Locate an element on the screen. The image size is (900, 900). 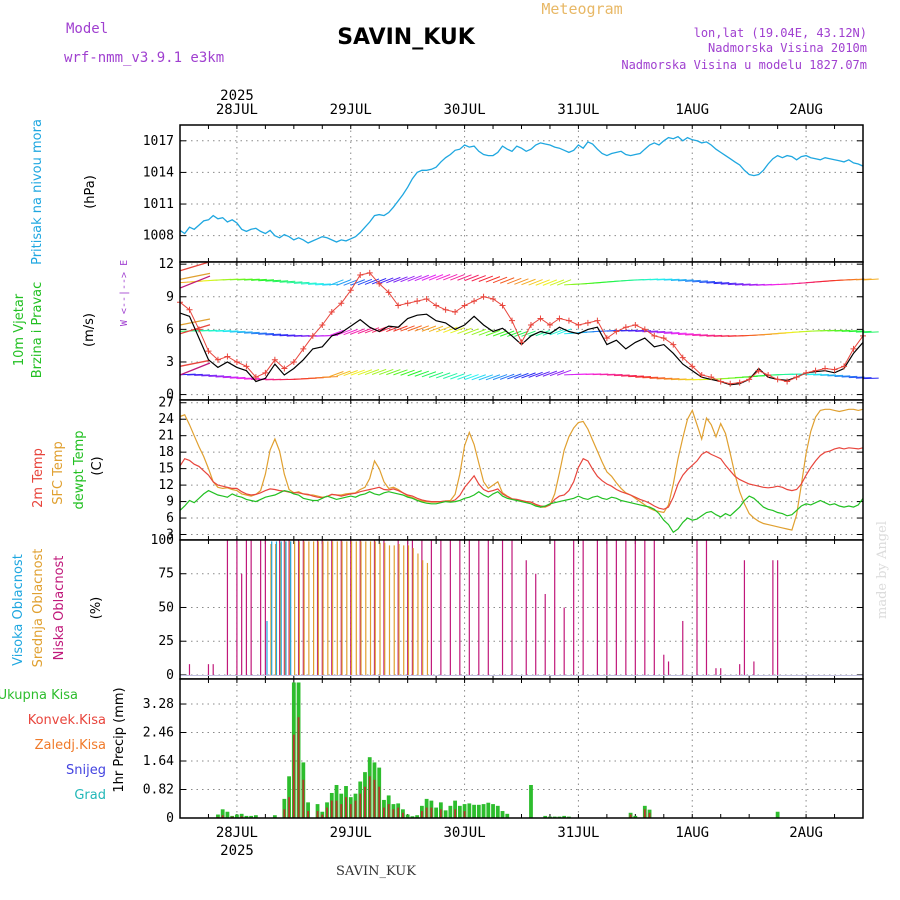
clouds-plot-area is located at coordinates (521, 609).